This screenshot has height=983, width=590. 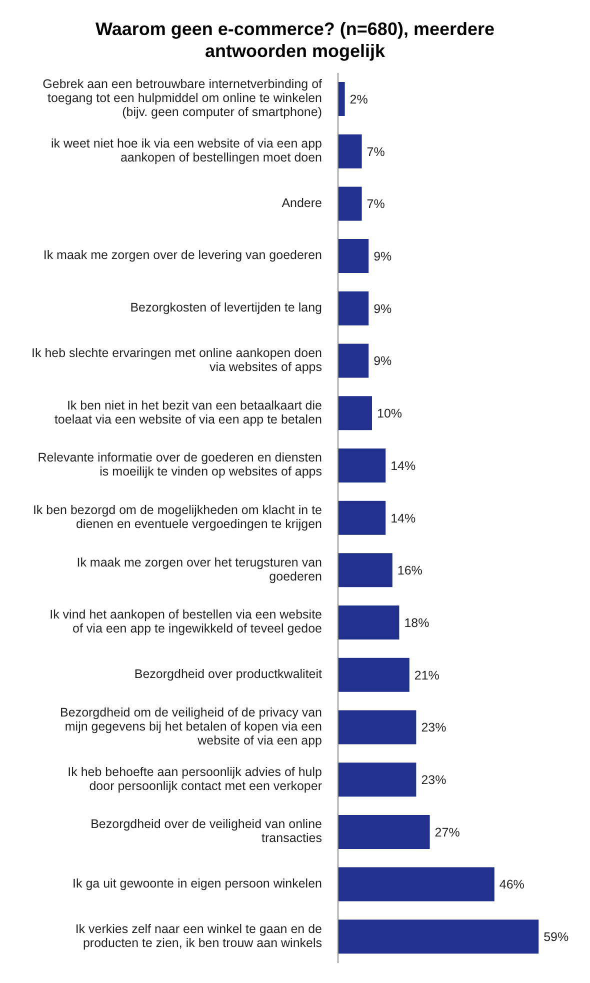 What do you see at coordinates (295, 40) in the screenshot?
I see `chart-title: Waarom geen e-commerce? (n=680), meerdere antwoorden mogelijk` at bounding box center [295, 40].